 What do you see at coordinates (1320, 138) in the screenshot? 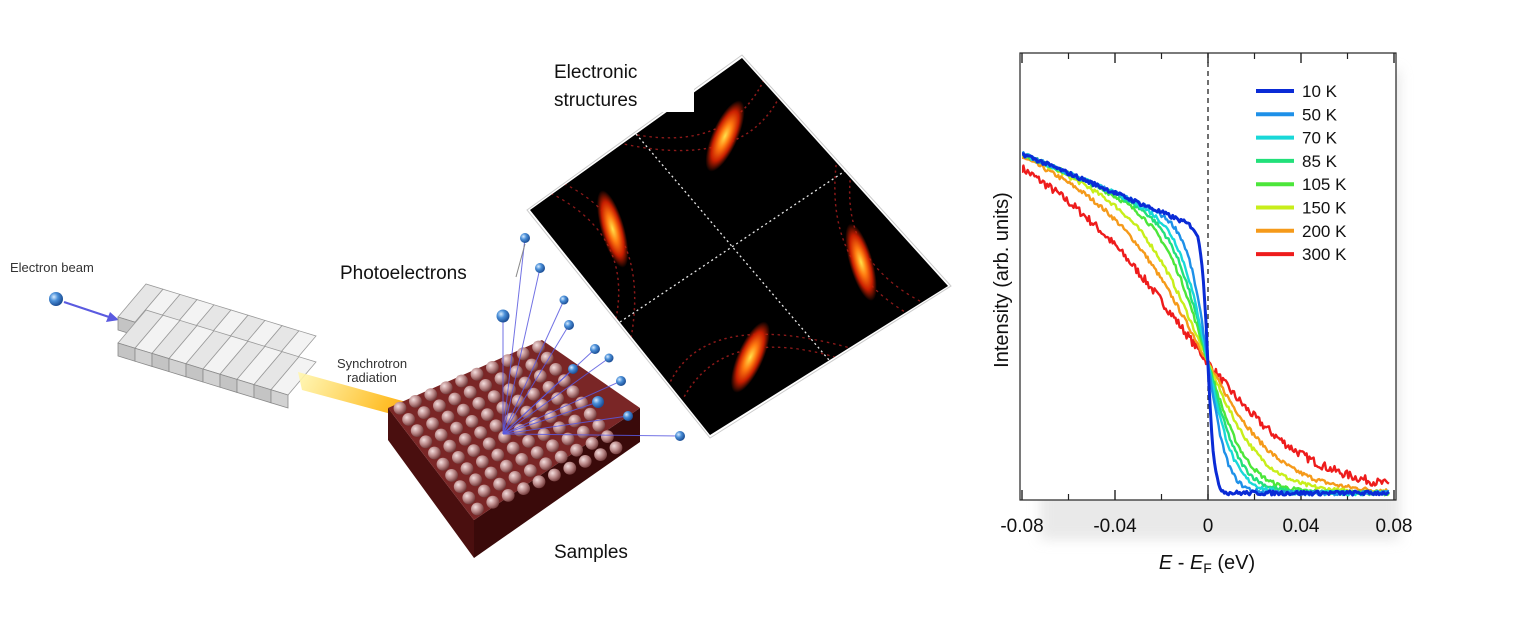
I see `legend-label-70k: 70 K` at bounding box center [1320, 138].